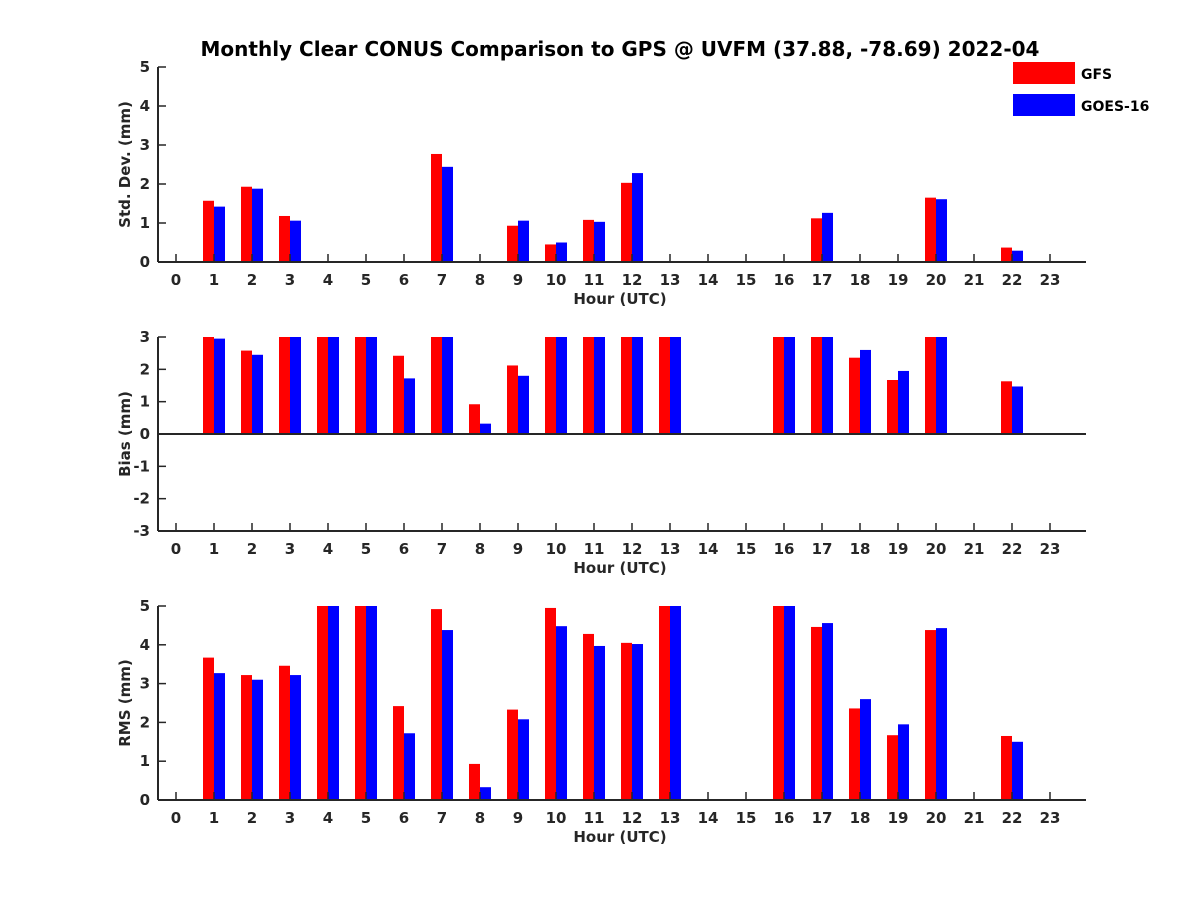  What do you see at coordinates (1044, 105) in the screenshot?
I see `legend-swatch-goes16` at bounding box center [1044, 105].